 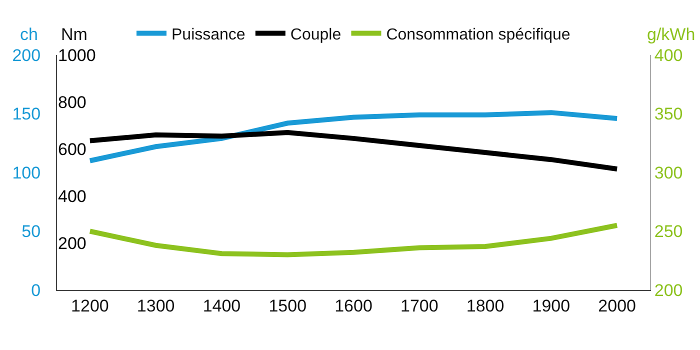 I want to click on y3-tick-label: 400, so click(x=668, y=55).